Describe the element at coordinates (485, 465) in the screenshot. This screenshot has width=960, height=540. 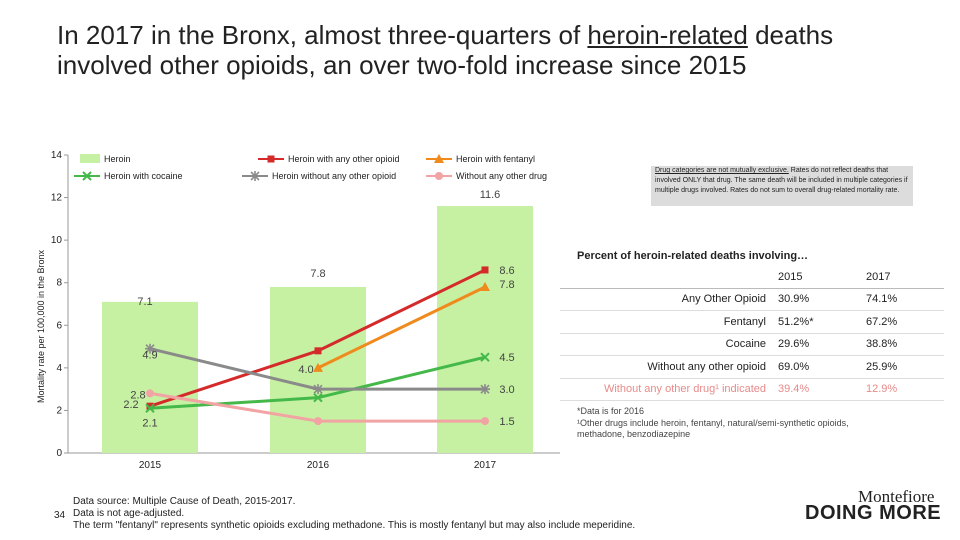
I see `x-tick-label: 2017` at that location.